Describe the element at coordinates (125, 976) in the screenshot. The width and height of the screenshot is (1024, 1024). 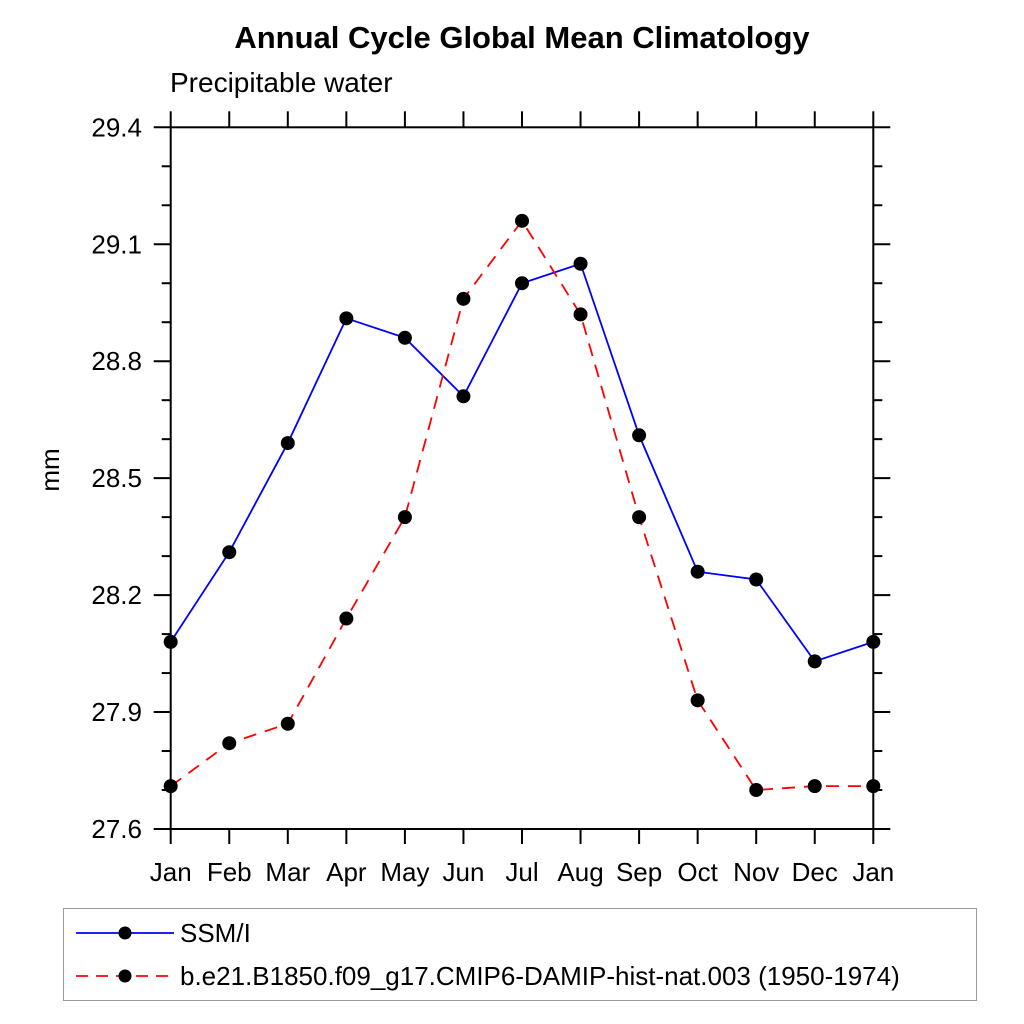
I see `legend-line-sample-dashed-icon` at that location.